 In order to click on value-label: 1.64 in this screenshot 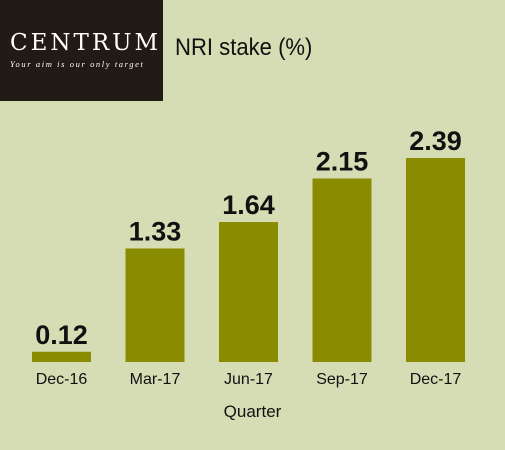, I will do `click(248, 205)`.